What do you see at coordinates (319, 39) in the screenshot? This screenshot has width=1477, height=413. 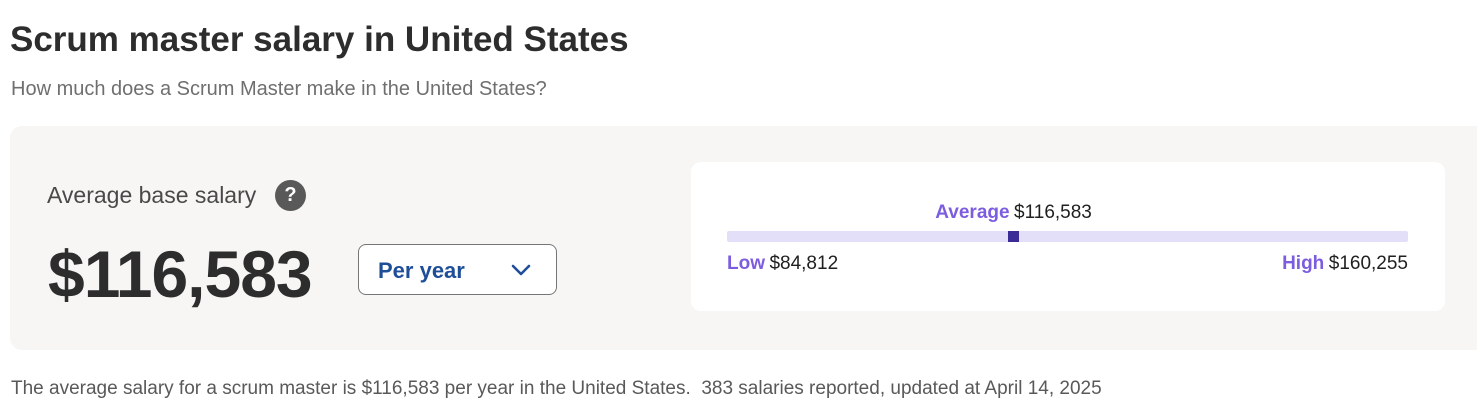 I see `page-title: Scrum master salary in United States` at bounding box center [319, 39].